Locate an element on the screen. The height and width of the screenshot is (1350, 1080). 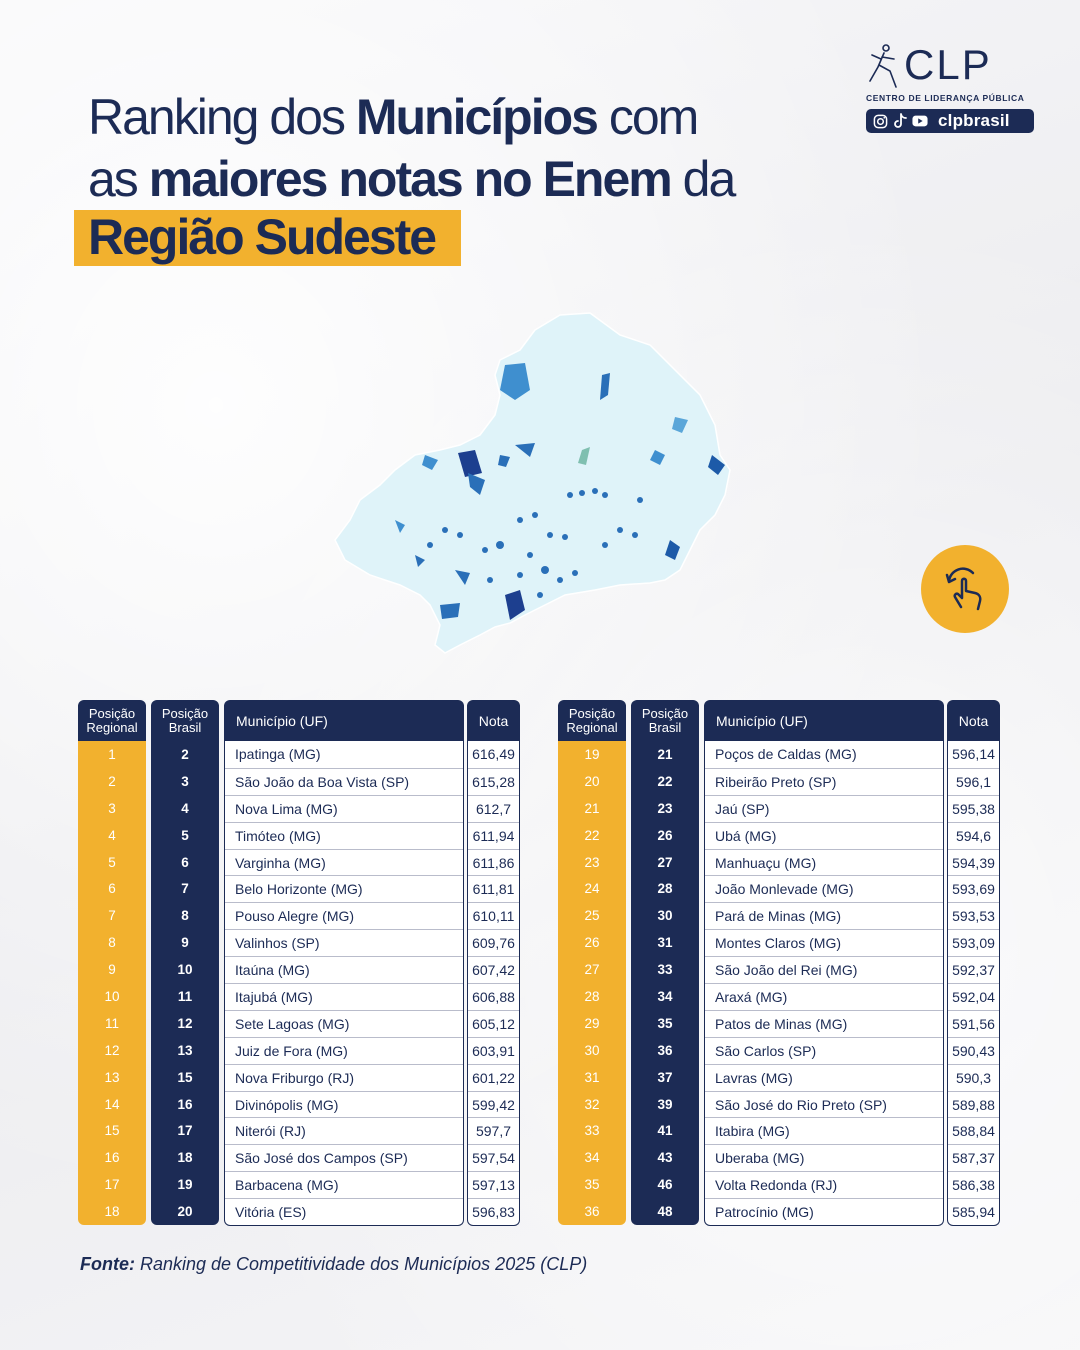
regional-column-body: 19 20 21 22 23 24 25 26 27 28 29 30 31 32 33 34 35 36 is located at coordinates (592, 983).